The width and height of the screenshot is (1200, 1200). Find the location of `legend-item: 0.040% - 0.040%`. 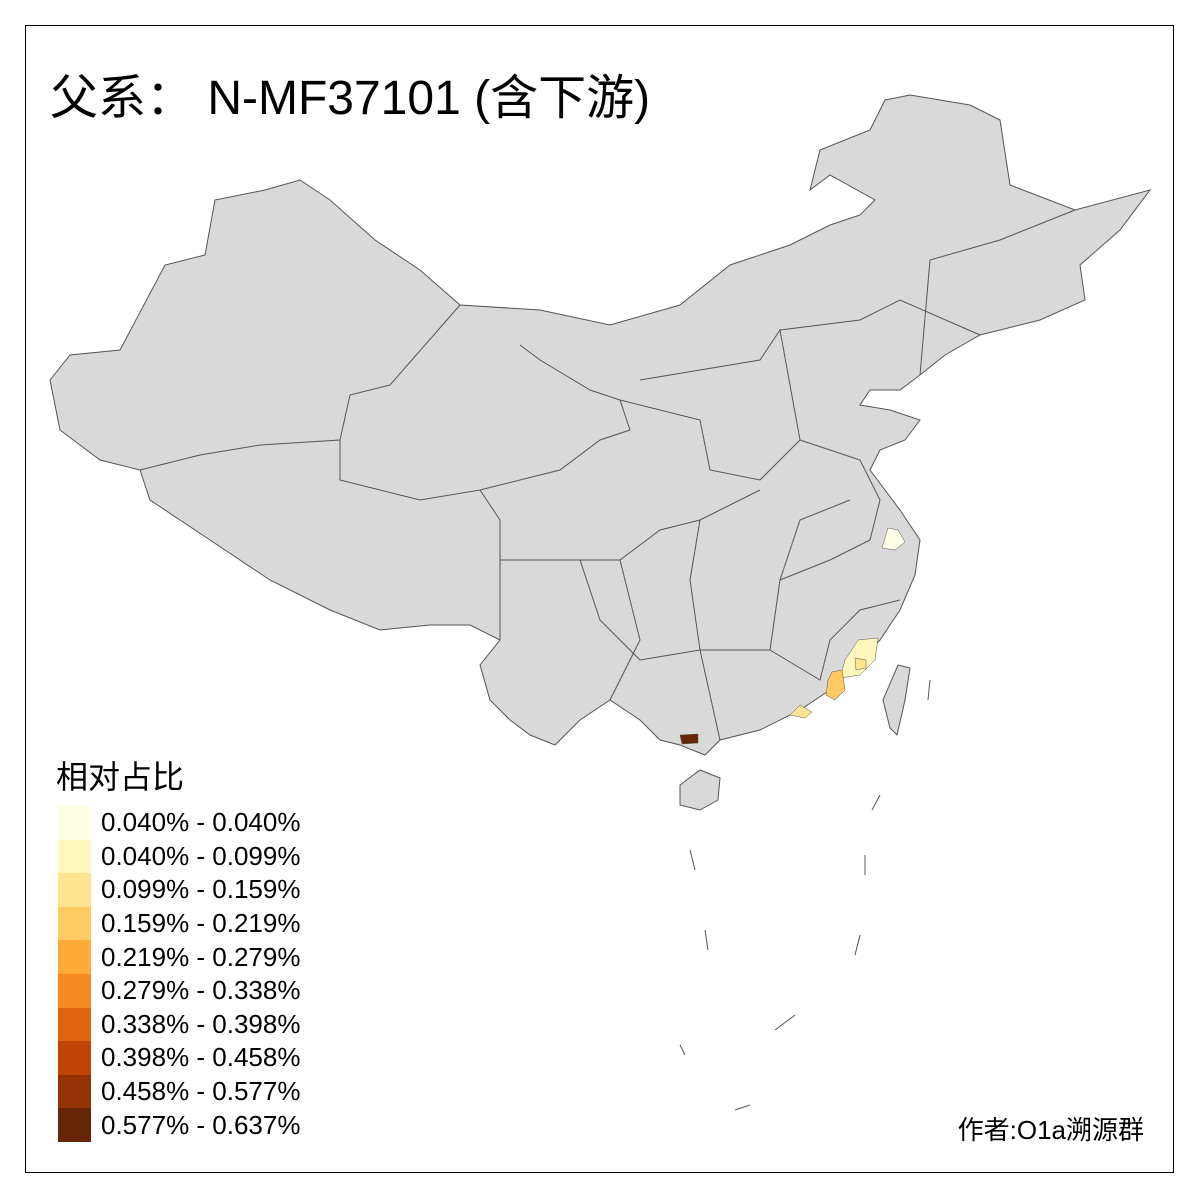

legend-item: 0.040% - 0.040% is located at coordinates (179, 823).